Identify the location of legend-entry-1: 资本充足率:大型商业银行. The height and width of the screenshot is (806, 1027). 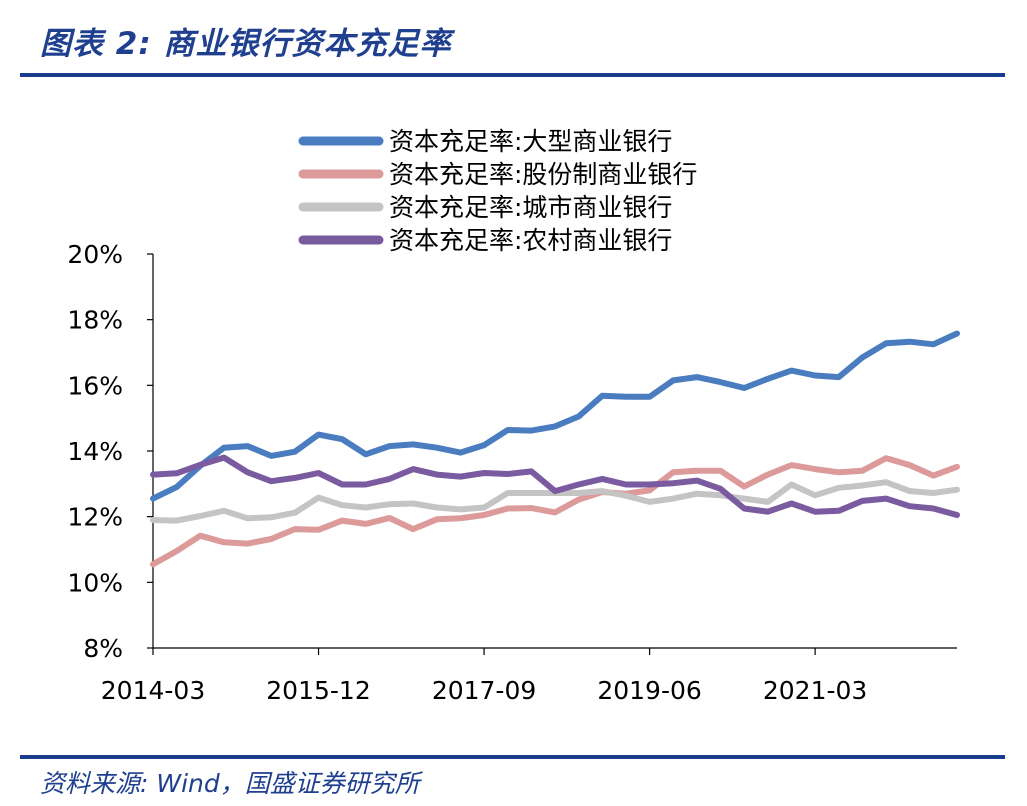
(485, 141).